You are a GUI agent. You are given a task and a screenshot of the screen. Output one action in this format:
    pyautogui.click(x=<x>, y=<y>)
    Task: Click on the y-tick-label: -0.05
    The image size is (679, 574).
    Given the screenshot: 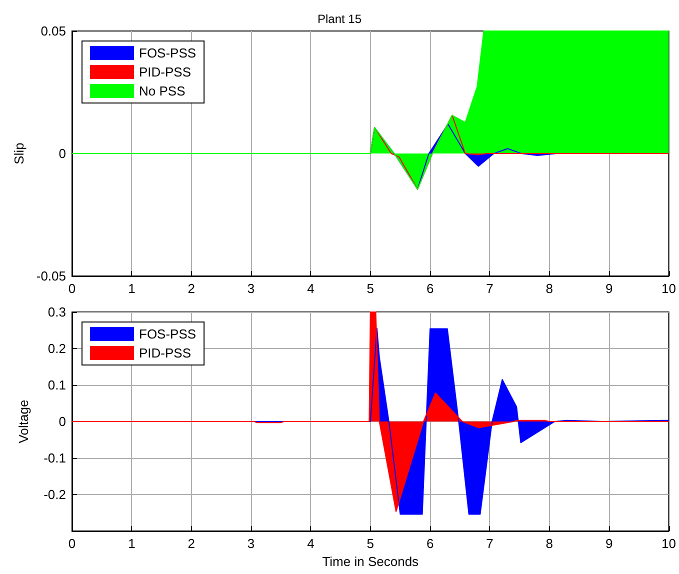 What is the action you would take?
    pyautogui.click(x=51, y=276)
    